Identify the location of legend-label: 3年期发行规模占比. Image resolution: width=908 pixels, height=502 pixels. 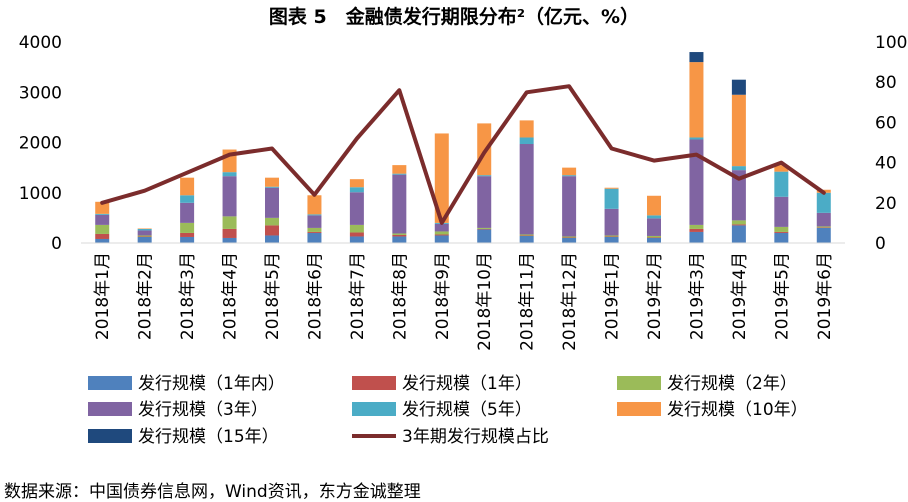
(475, 437).